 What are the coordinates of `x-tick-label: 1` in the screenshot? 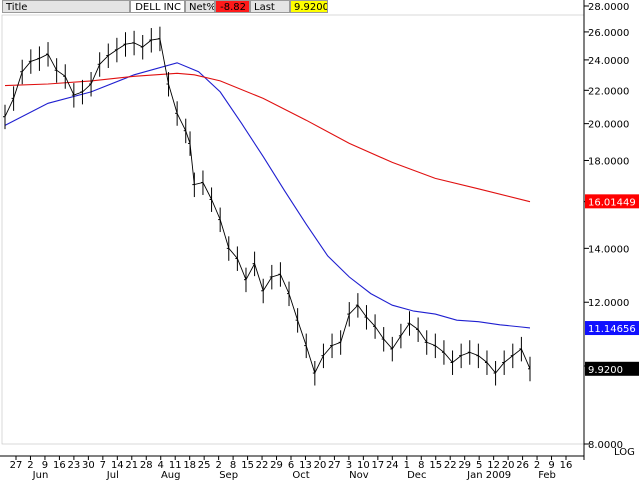 It's located at (407, 465).